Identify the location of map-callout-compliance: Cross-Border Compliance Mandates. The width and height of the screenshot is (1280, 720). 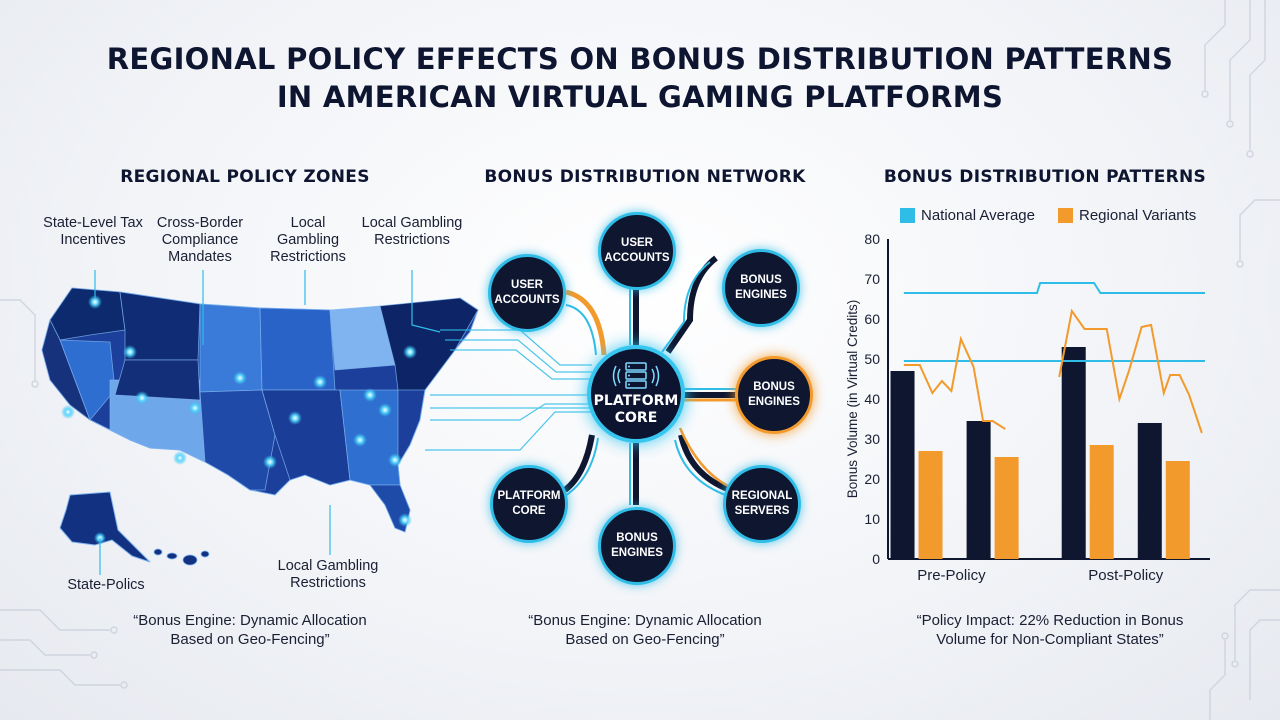
(200, 240).